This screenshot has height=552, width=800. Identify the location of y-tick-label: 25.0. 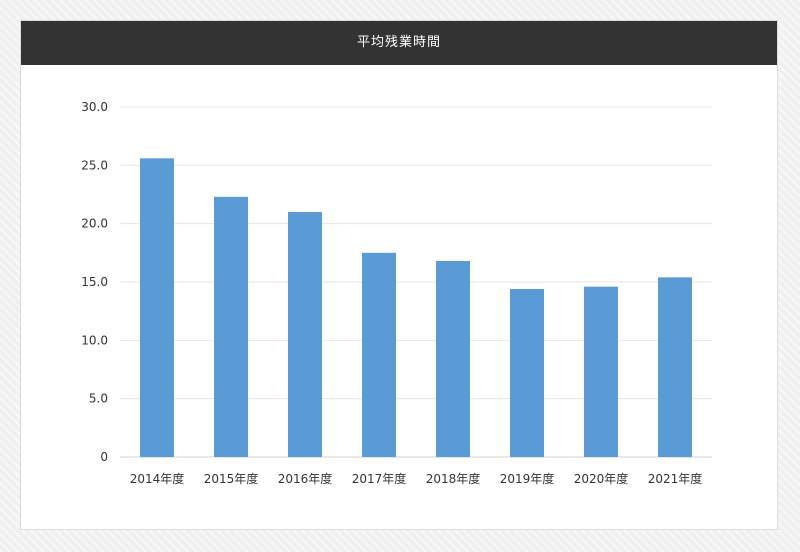
(94, 165).